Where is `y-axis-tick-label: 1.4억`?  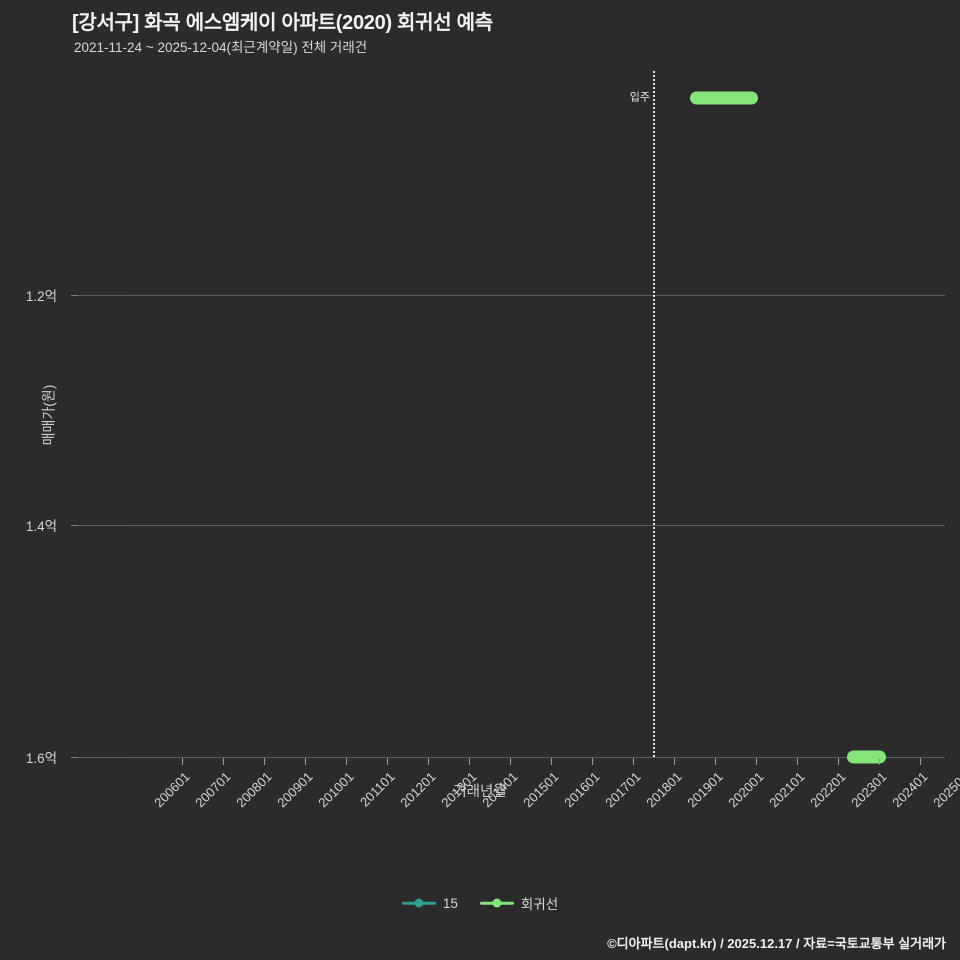 y-axis-tick-label: 1.4억 is located at coordinates (41, 526).